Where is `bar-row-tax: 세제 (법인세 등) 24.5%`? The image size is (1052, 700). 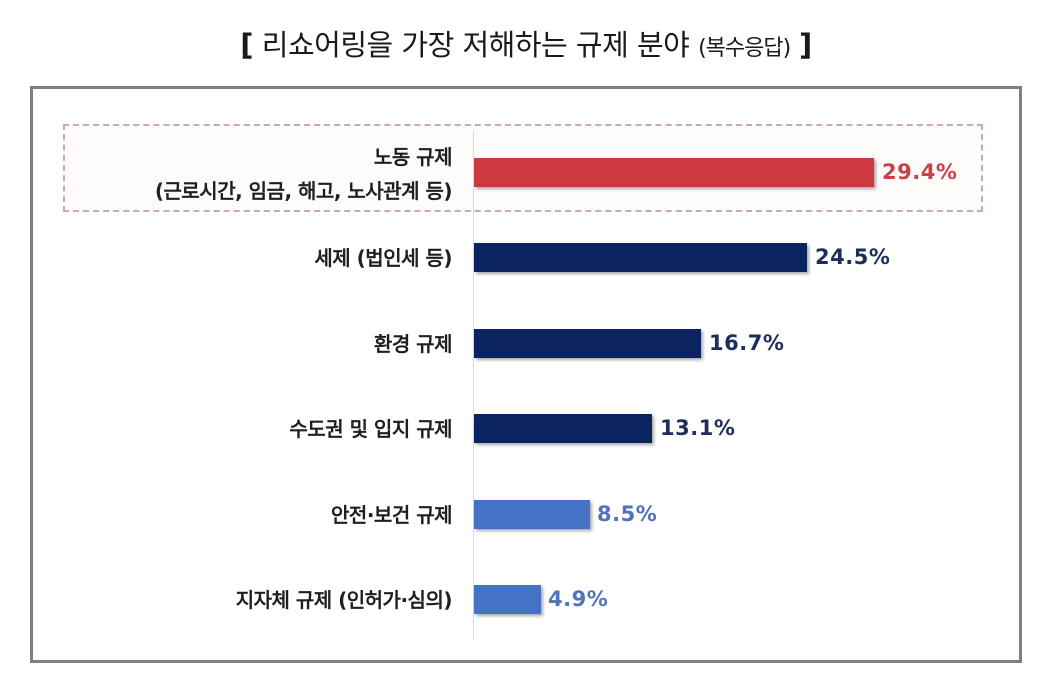
bar-row-tax: 세제 (법인세 등) 24.5% is located at coordinates (526, 258).